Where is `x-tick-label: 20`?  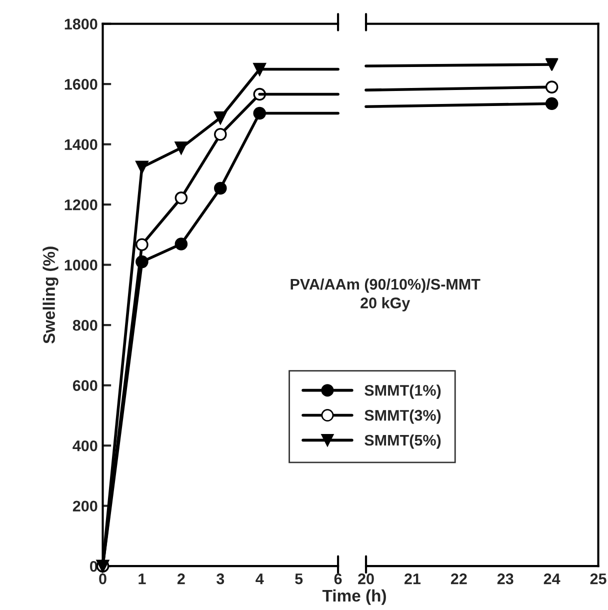
x-tick-label: 20 is located at coordinates (366, 578).